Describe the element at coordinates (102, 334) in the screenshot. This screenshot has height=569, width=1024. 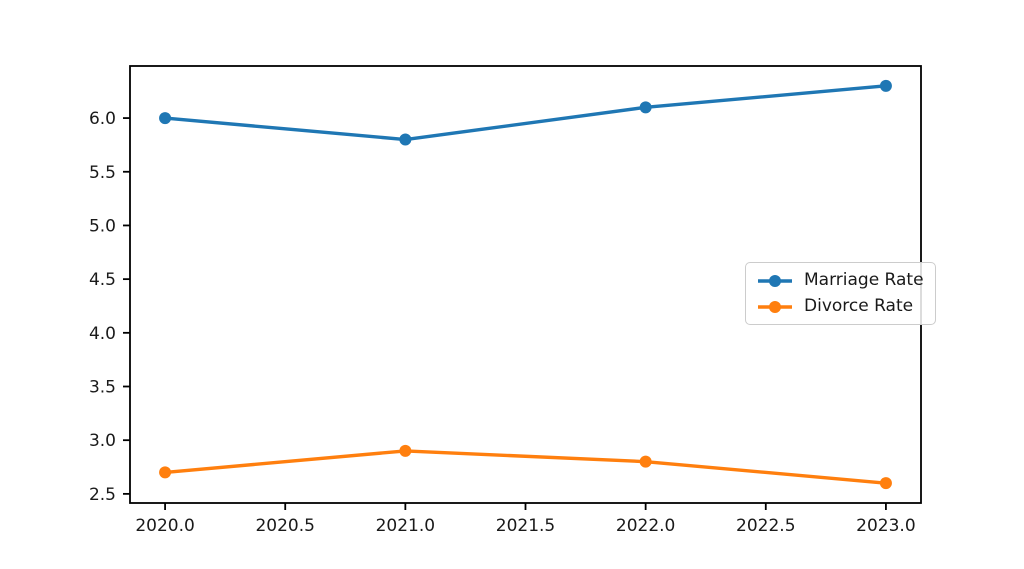
I see `y-tick-label: 4.0` at that location.